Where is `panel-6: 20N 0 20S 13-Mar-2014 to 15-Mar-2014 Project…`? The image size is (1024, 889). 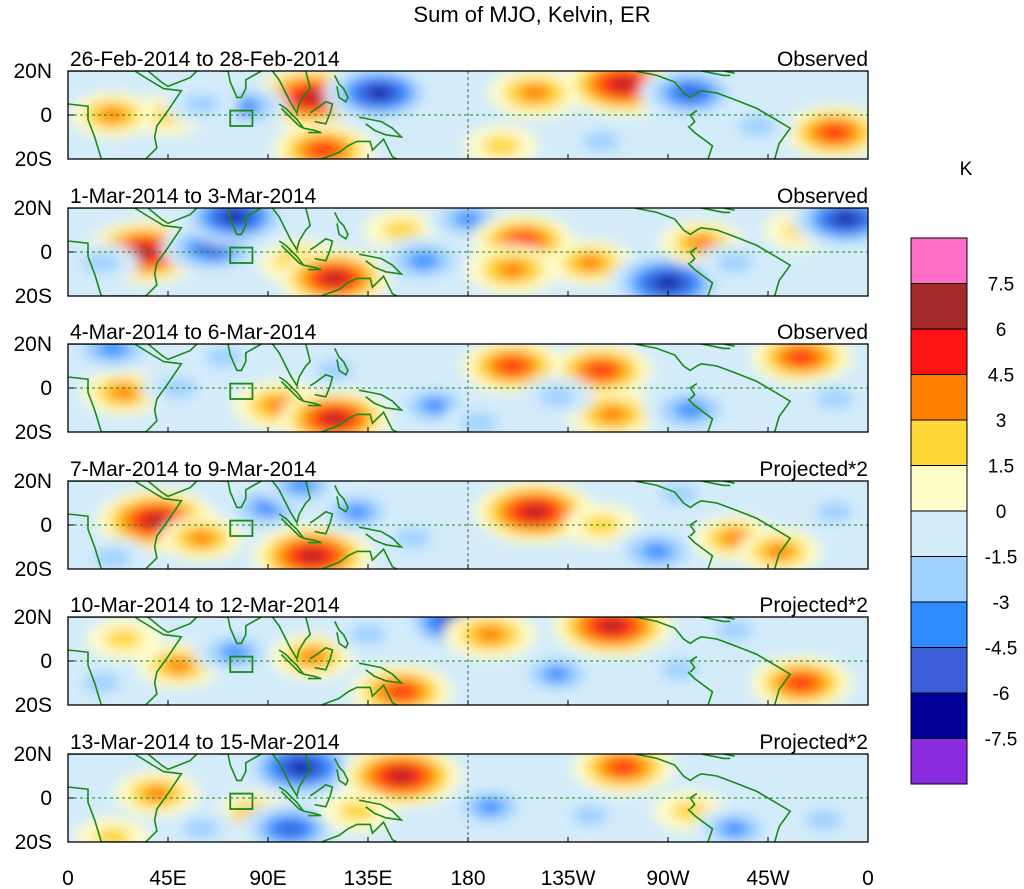
panel-6: 20N 0 20S 13-Mar-2014 to 15-Mar-2014 Project… is located at coordinates (441, 792).